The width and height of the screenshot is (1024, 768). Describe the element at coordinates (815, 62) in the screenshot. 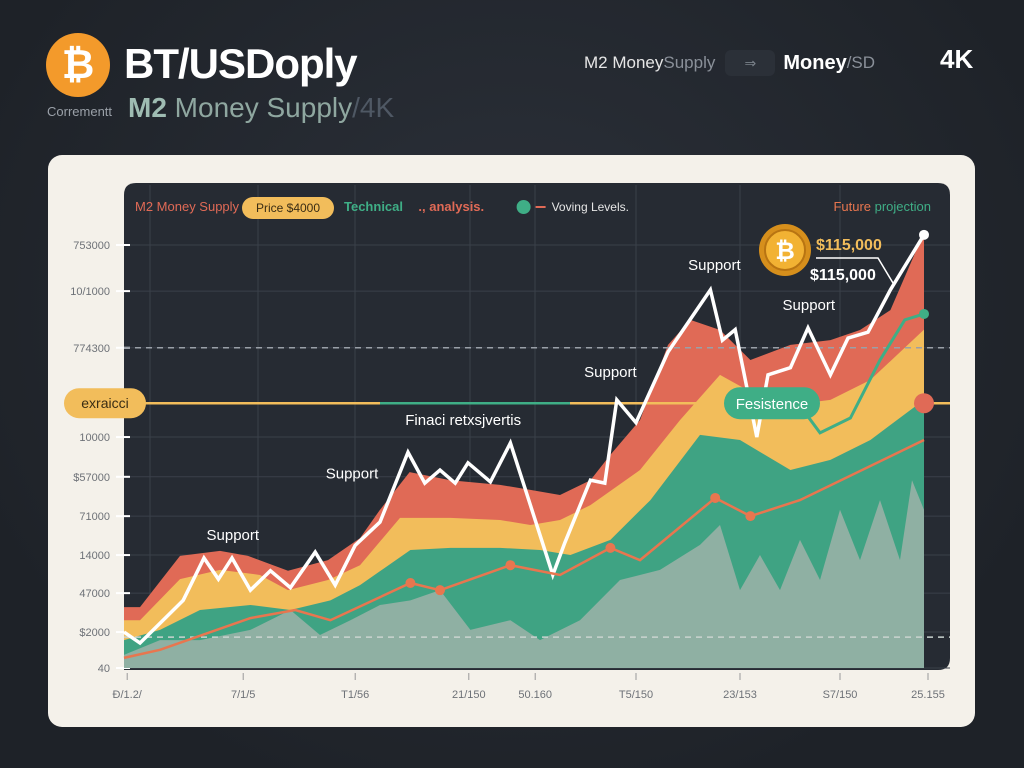

I see `header-money-label: Money` at that location.